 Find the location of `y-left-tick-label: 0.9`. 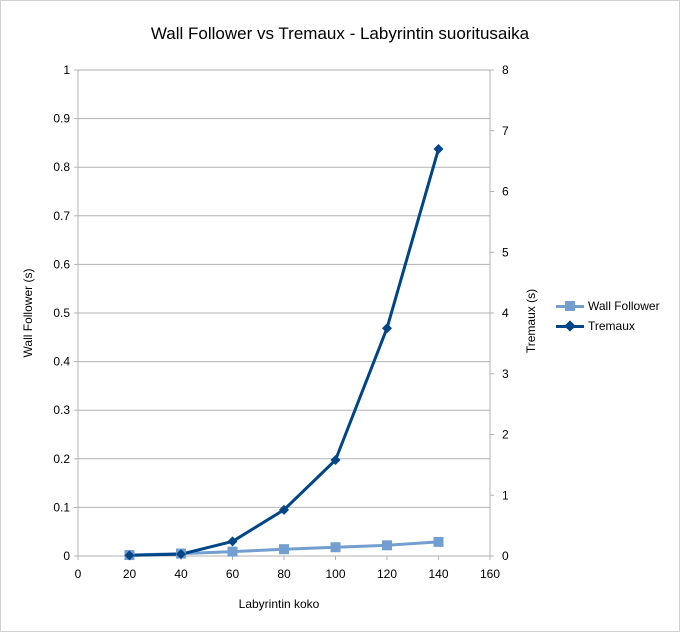

y-left-tick-label: 0.9 is located at coordinates (61, 119).